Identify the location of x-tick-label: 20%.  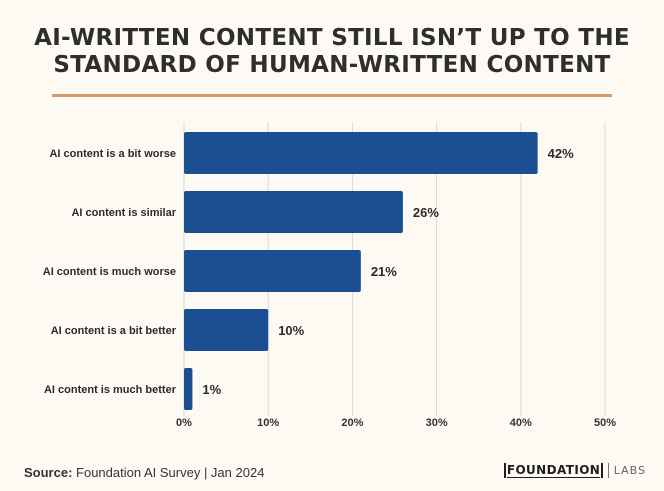
(352, 423).